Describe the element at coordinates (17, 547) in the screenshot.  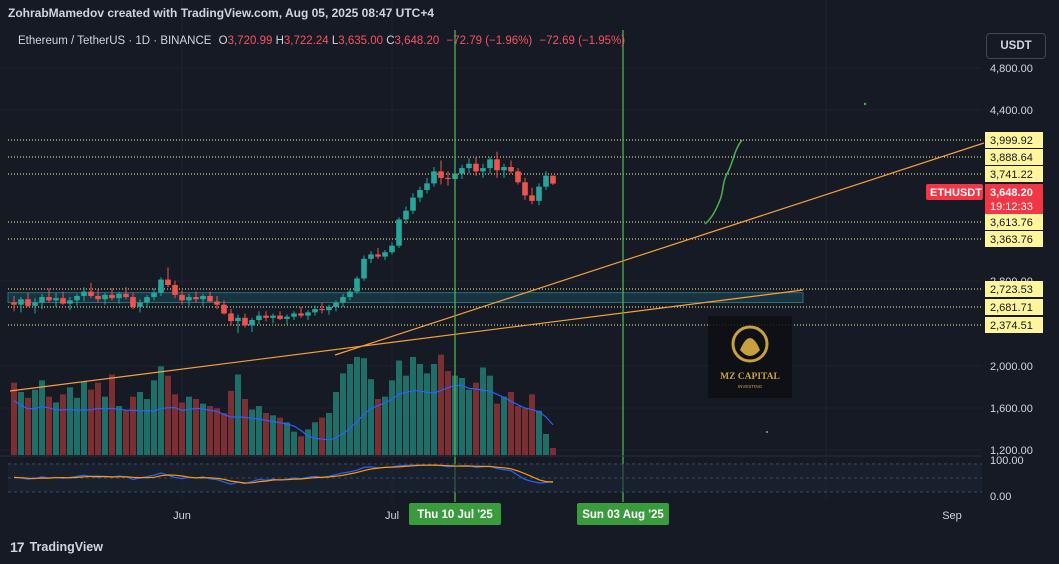
I see `tradingview-logo-icon: 17` at that location.